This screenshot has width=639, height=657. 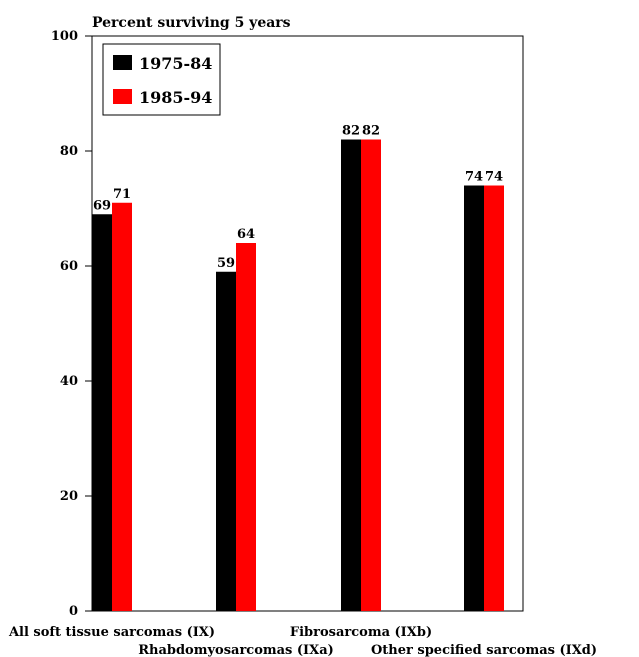 I want to click on bar-1985-94-rhabdomyosarcomas-ixa, so click(x=246, y=427).